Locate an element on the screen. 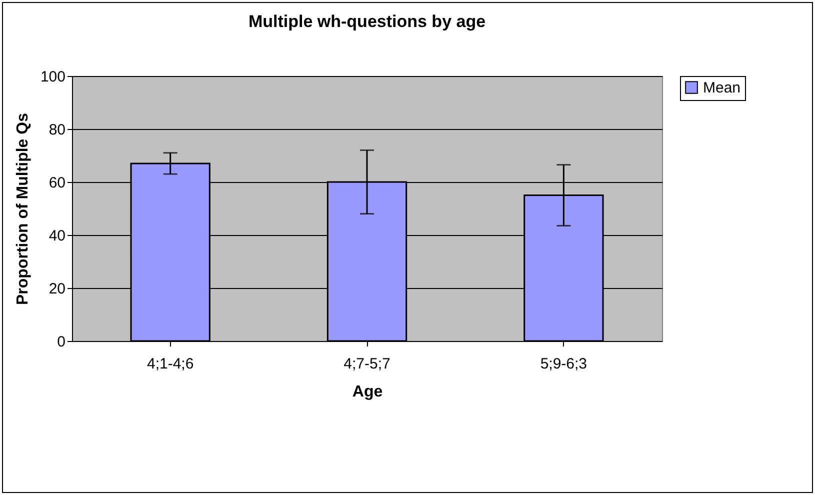  chart-title: Multiple wh-questions by age is located at coordinates (367, 21).